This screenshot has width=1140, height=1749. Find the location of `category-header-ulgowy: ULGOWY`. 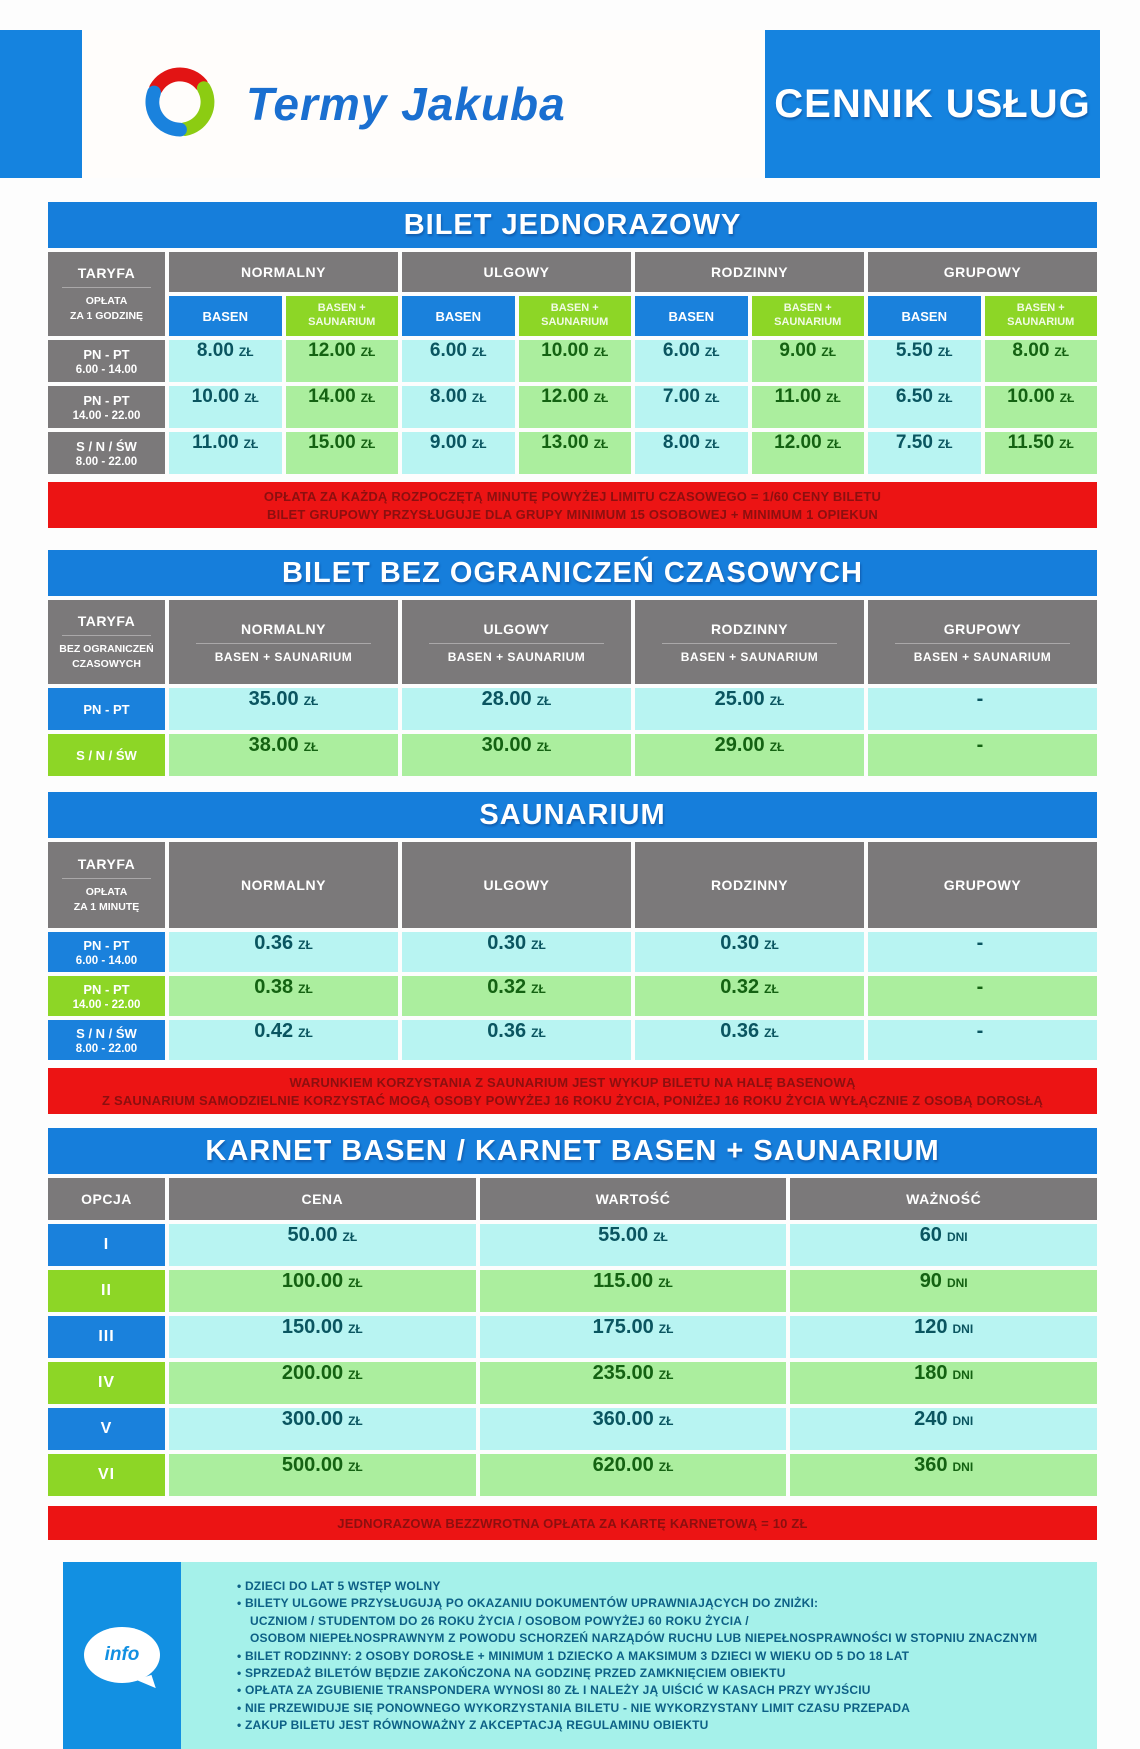

category-header-ulgowy: ULGOWY is located at coordinates (516, 272).